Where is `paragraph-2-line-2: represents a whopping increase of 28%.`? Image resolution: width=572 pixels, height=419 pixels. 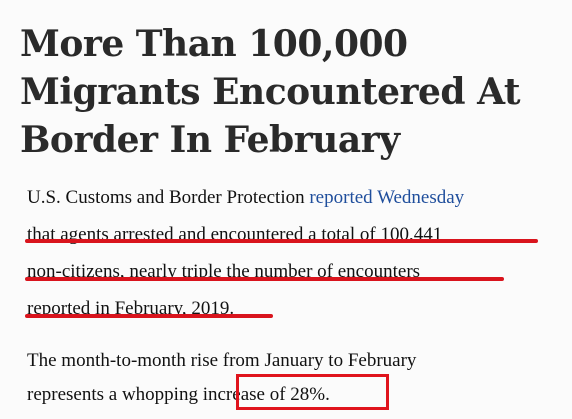
paragraph-2-line-2: represents a whopping increase of 28%. is located at coordinates (178, 400).